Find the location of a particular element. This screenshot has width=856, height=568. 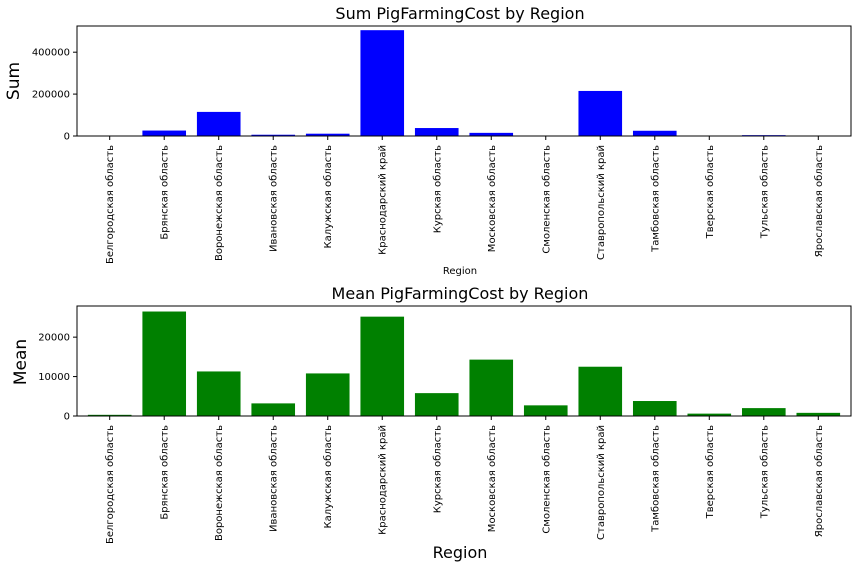

sum-chart-x-tick-label: Тверская область is located at coordinates (710, 192).